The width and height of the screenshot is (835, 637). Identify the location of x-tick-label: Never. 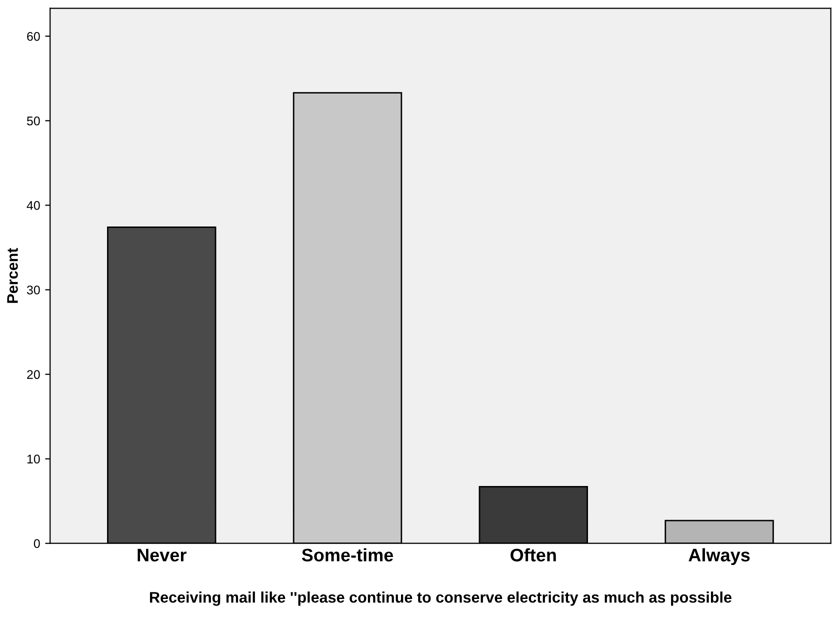
(162, 555).